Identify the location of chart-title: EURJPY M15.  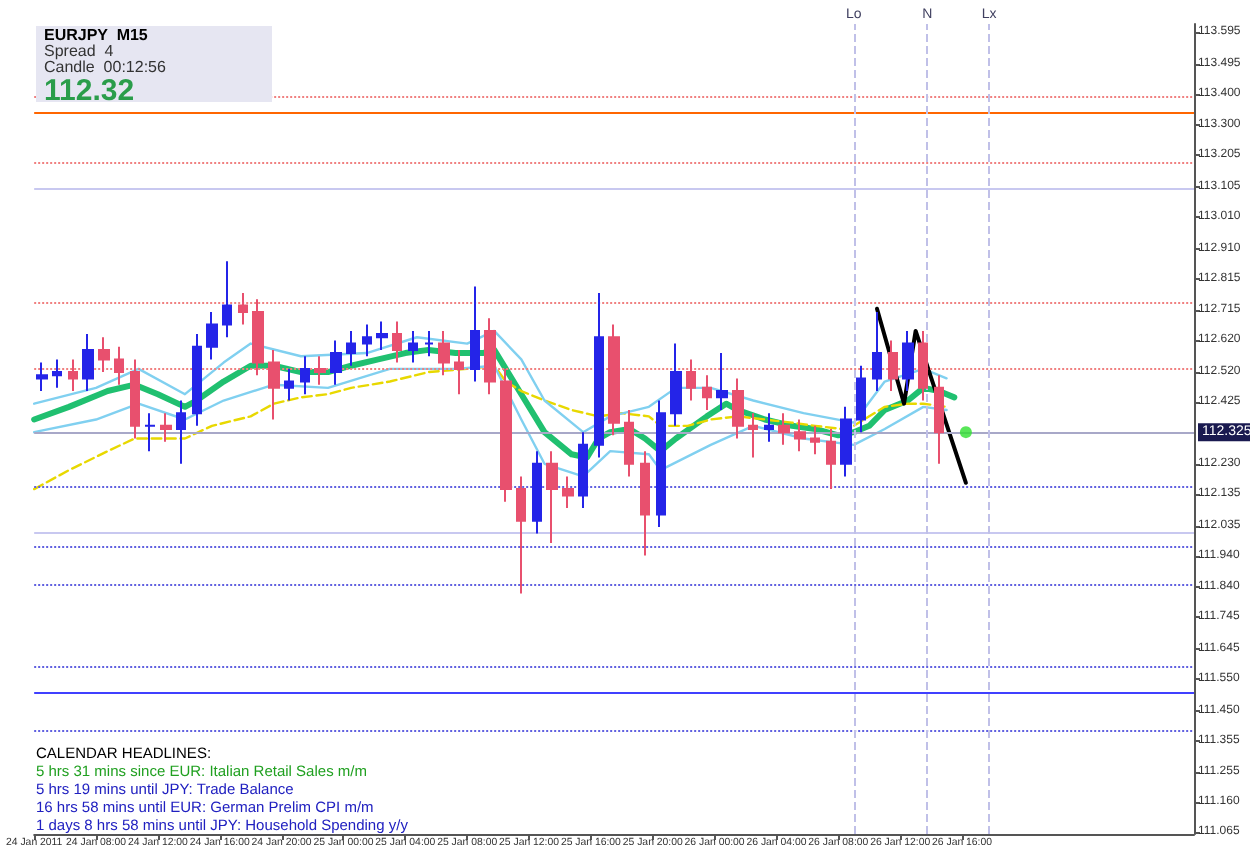
(97, 35).